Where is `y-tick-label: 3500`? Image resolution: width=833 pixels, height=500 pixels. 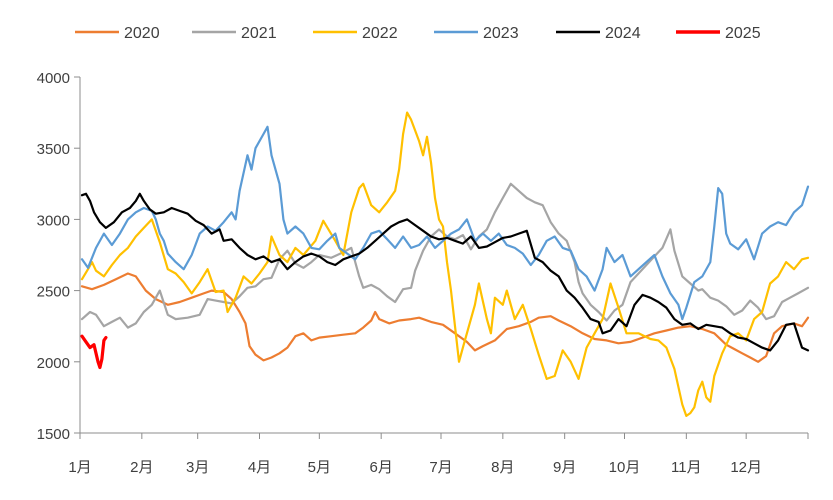 y-tick-label: 3500 is located at coordinates (53, 149).